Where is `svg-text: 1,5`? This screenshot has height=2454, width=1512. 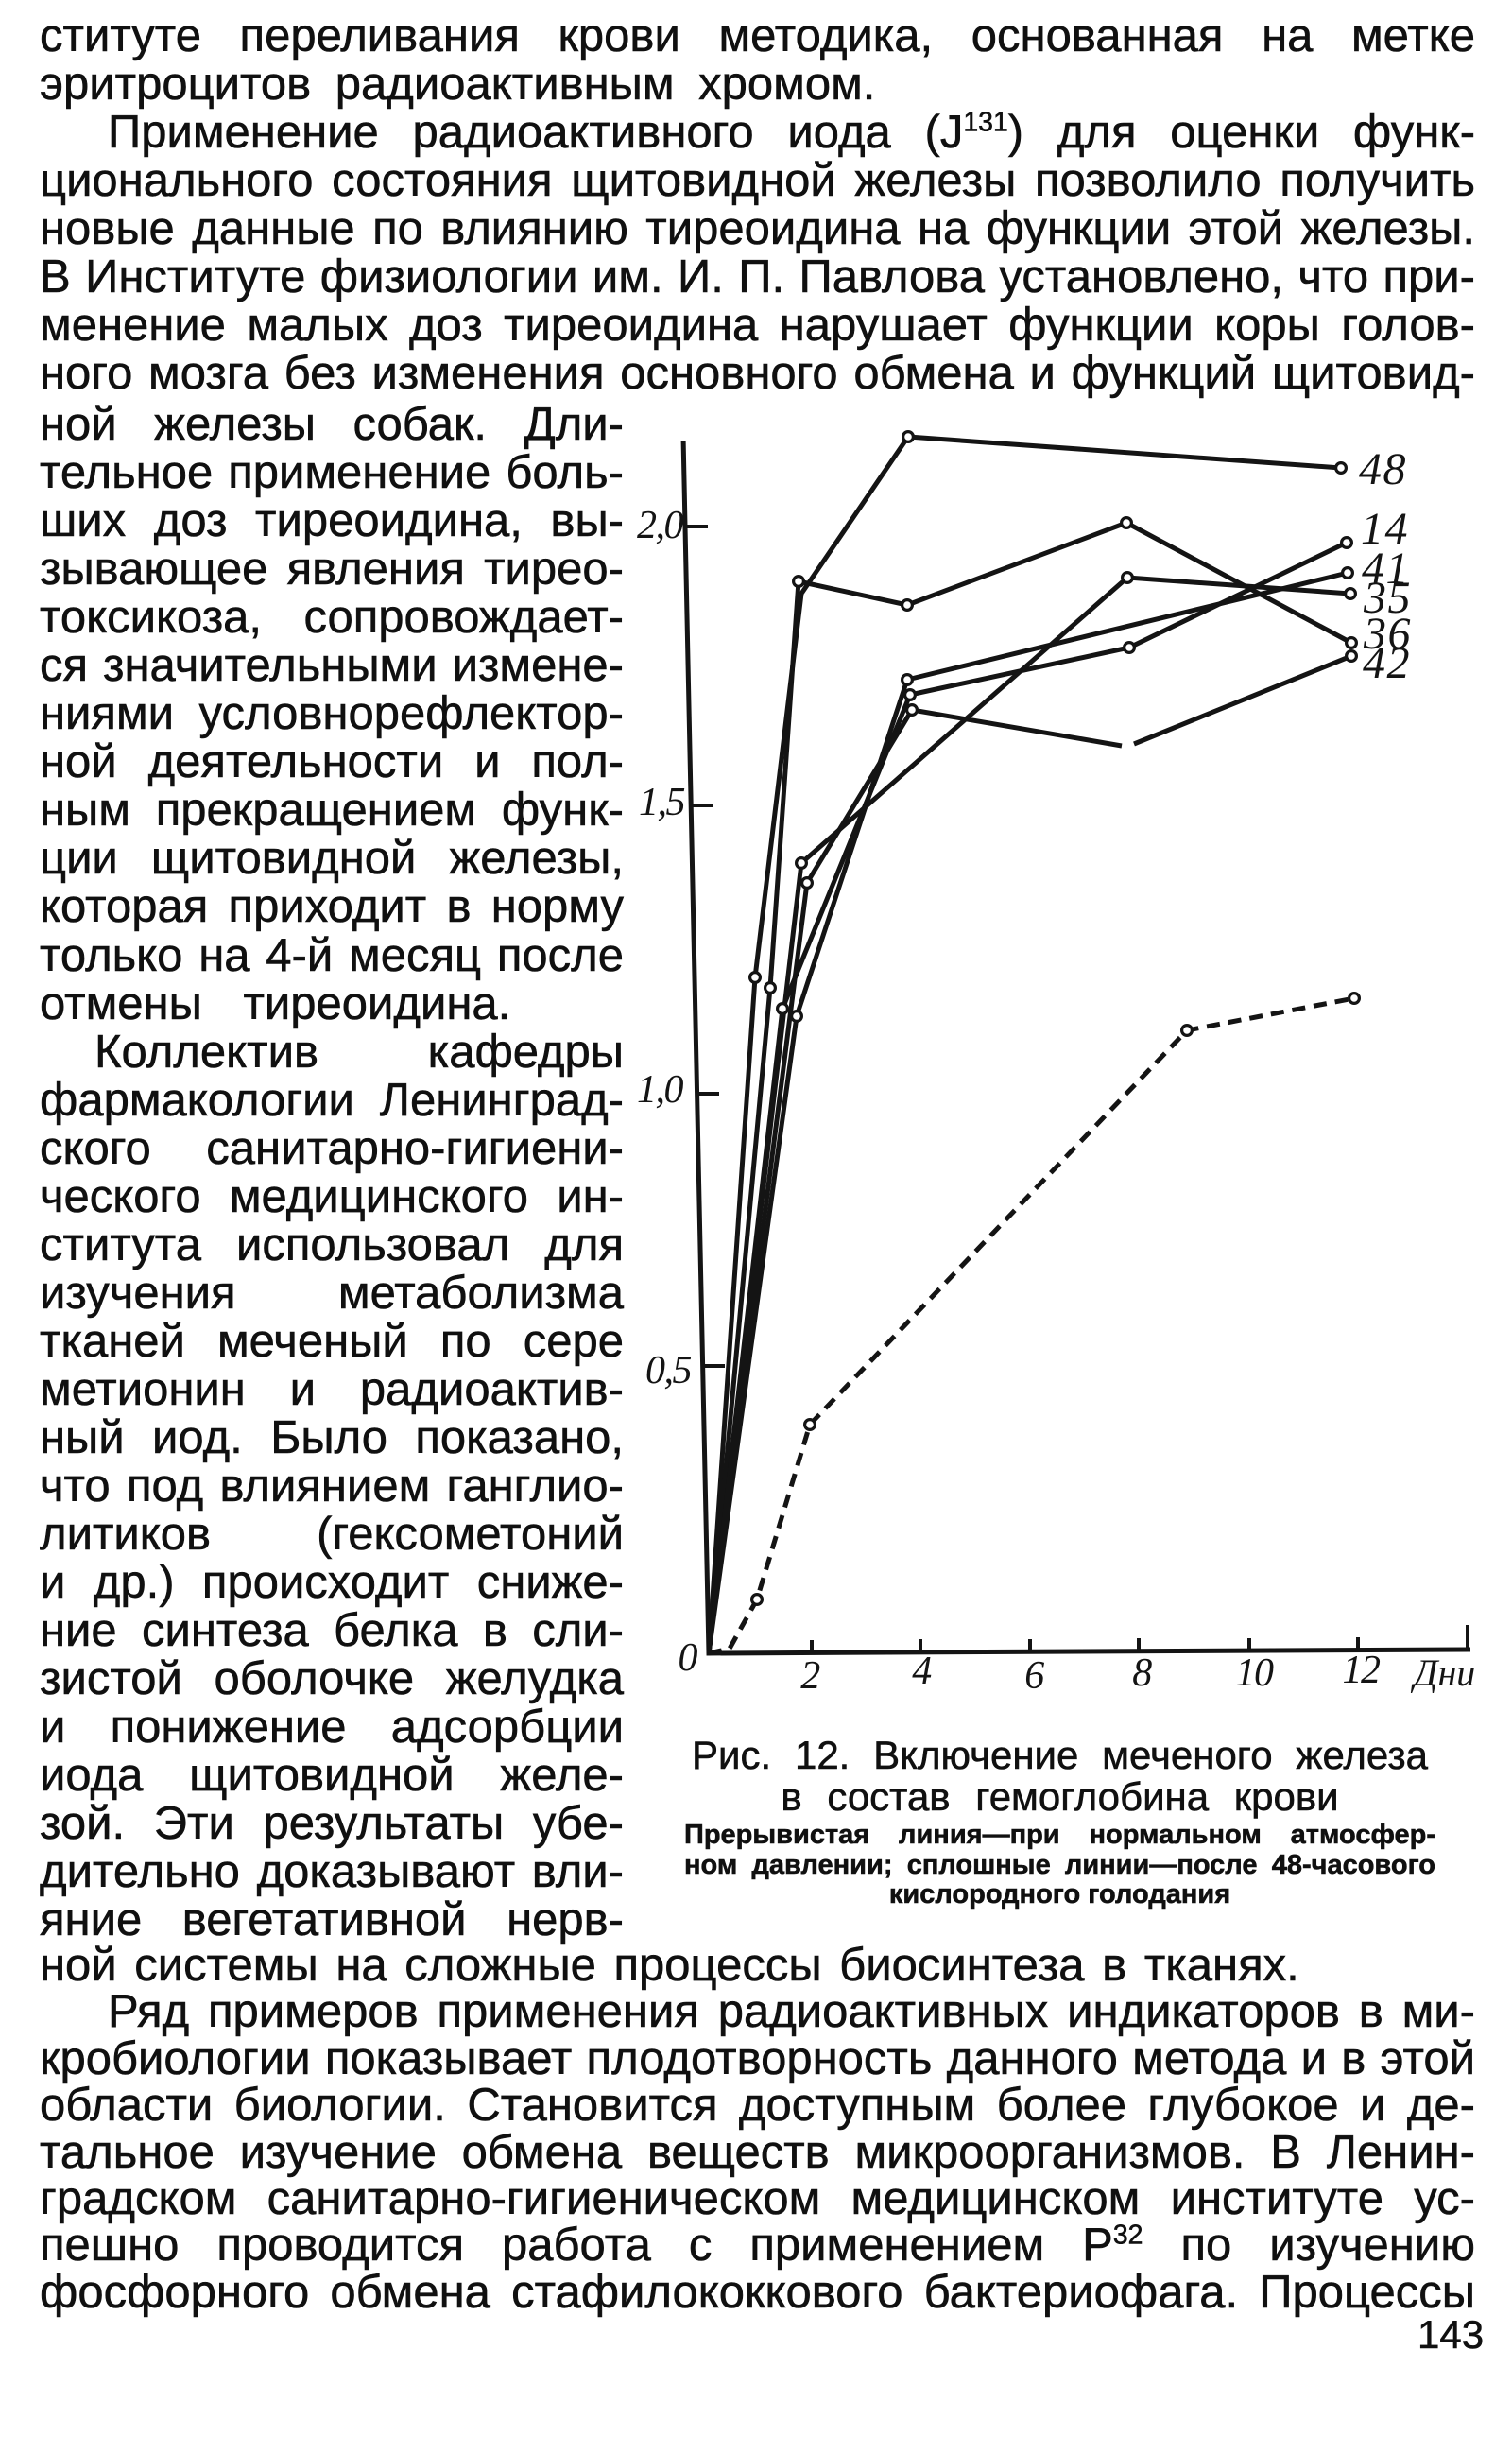 svg-text: 1,5 is located at coordinates (662, 803).